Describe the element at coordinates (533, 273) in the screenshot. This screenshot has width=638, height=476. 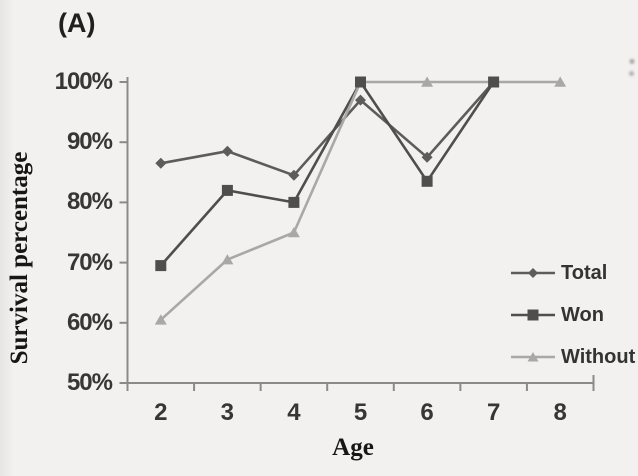
I see `legend-marker-diamond-icon` at that location.